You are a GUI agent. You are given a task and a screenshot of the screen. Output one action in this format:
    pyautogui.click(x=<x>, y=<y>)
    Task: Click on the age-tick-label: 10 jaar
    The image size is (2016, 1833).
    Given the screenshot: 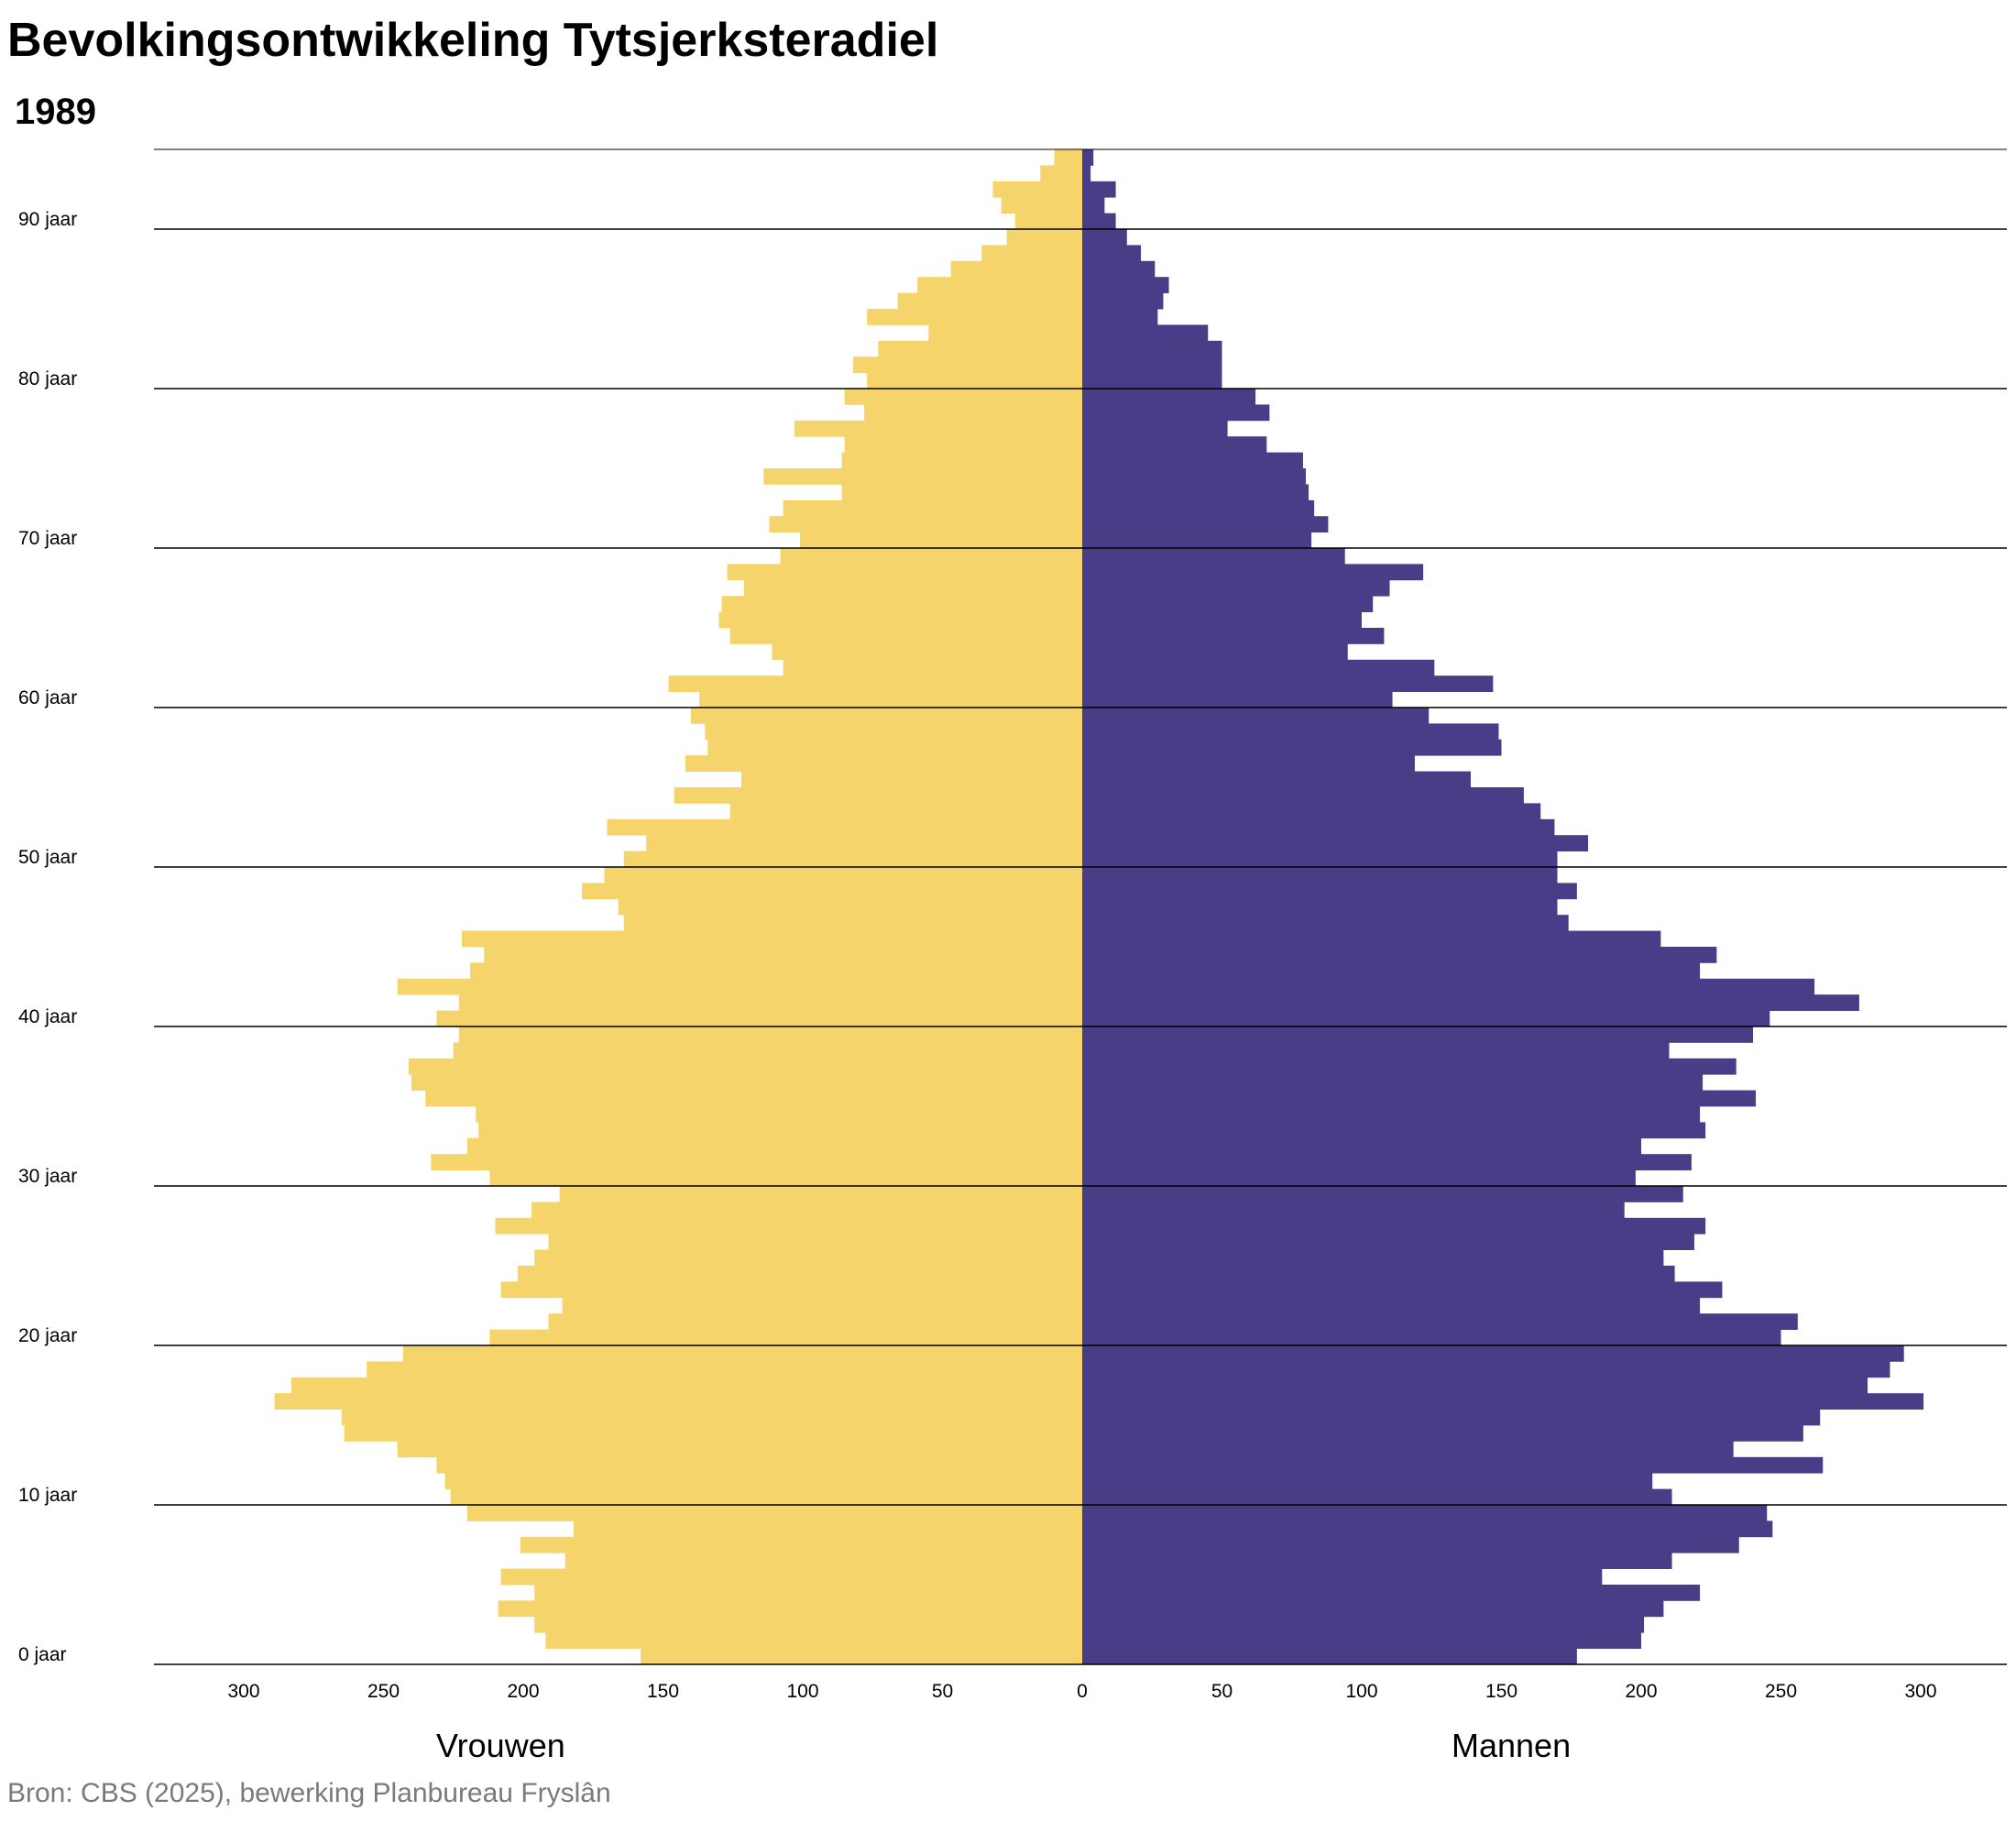 What is the action you would take?
    pyautogui.click(x=47, y=1495)
    